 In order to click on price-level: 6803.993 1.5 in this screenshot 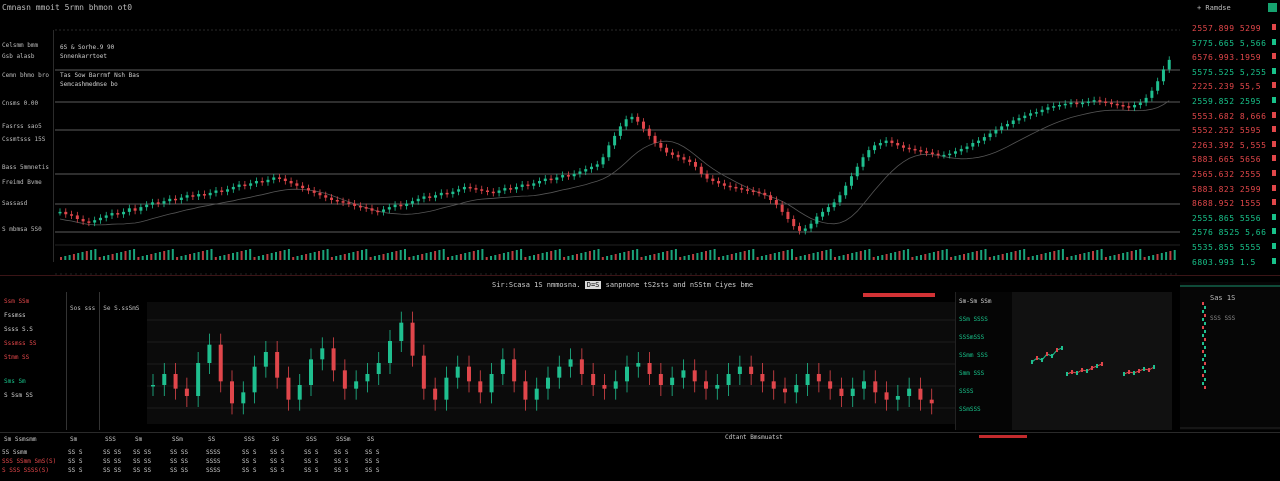, I will do `click(1224, 262)`.